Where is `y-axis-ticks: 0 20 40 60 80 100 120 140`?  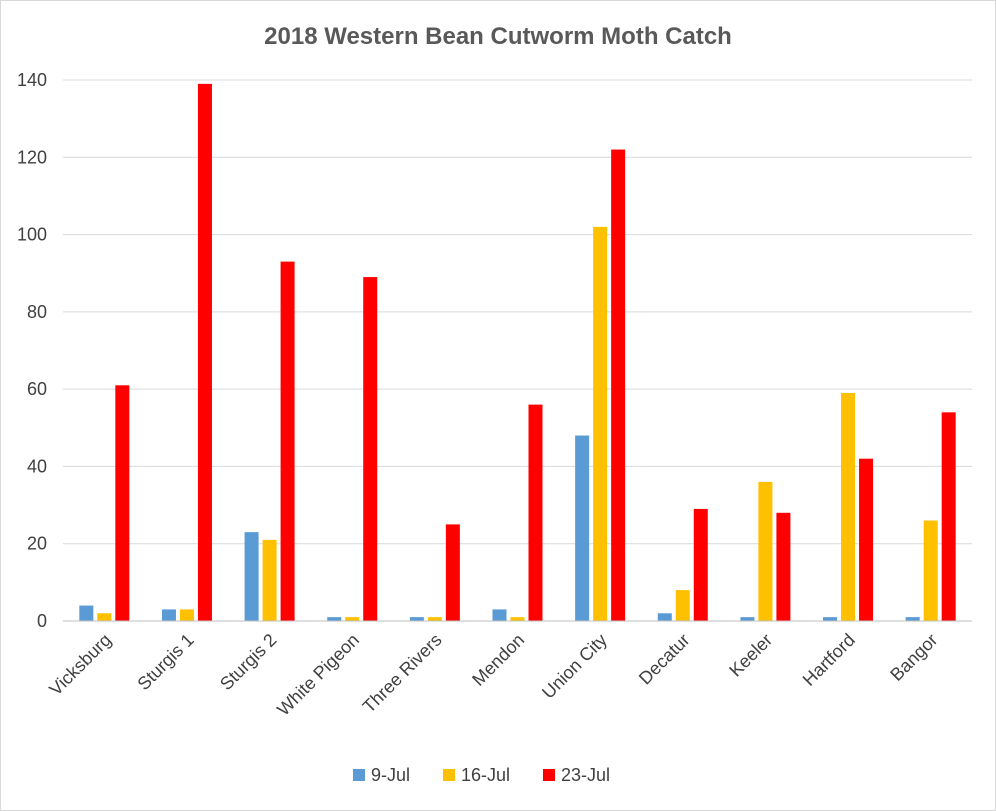
y-axis-ticks: 0 20 40 60 80 100 120 140 is located at coordinates (32, 350).